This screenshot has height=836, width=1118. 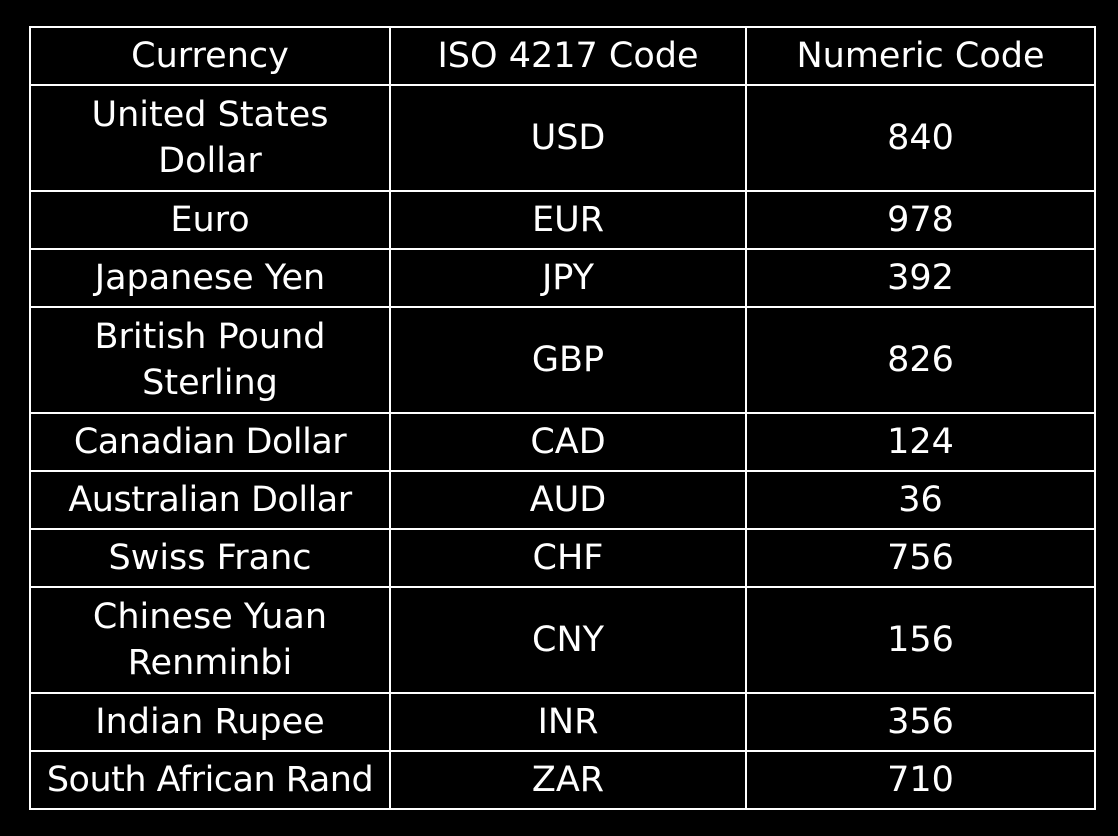 I want to click on header-currency: Currency, so click(x=210, y=56).